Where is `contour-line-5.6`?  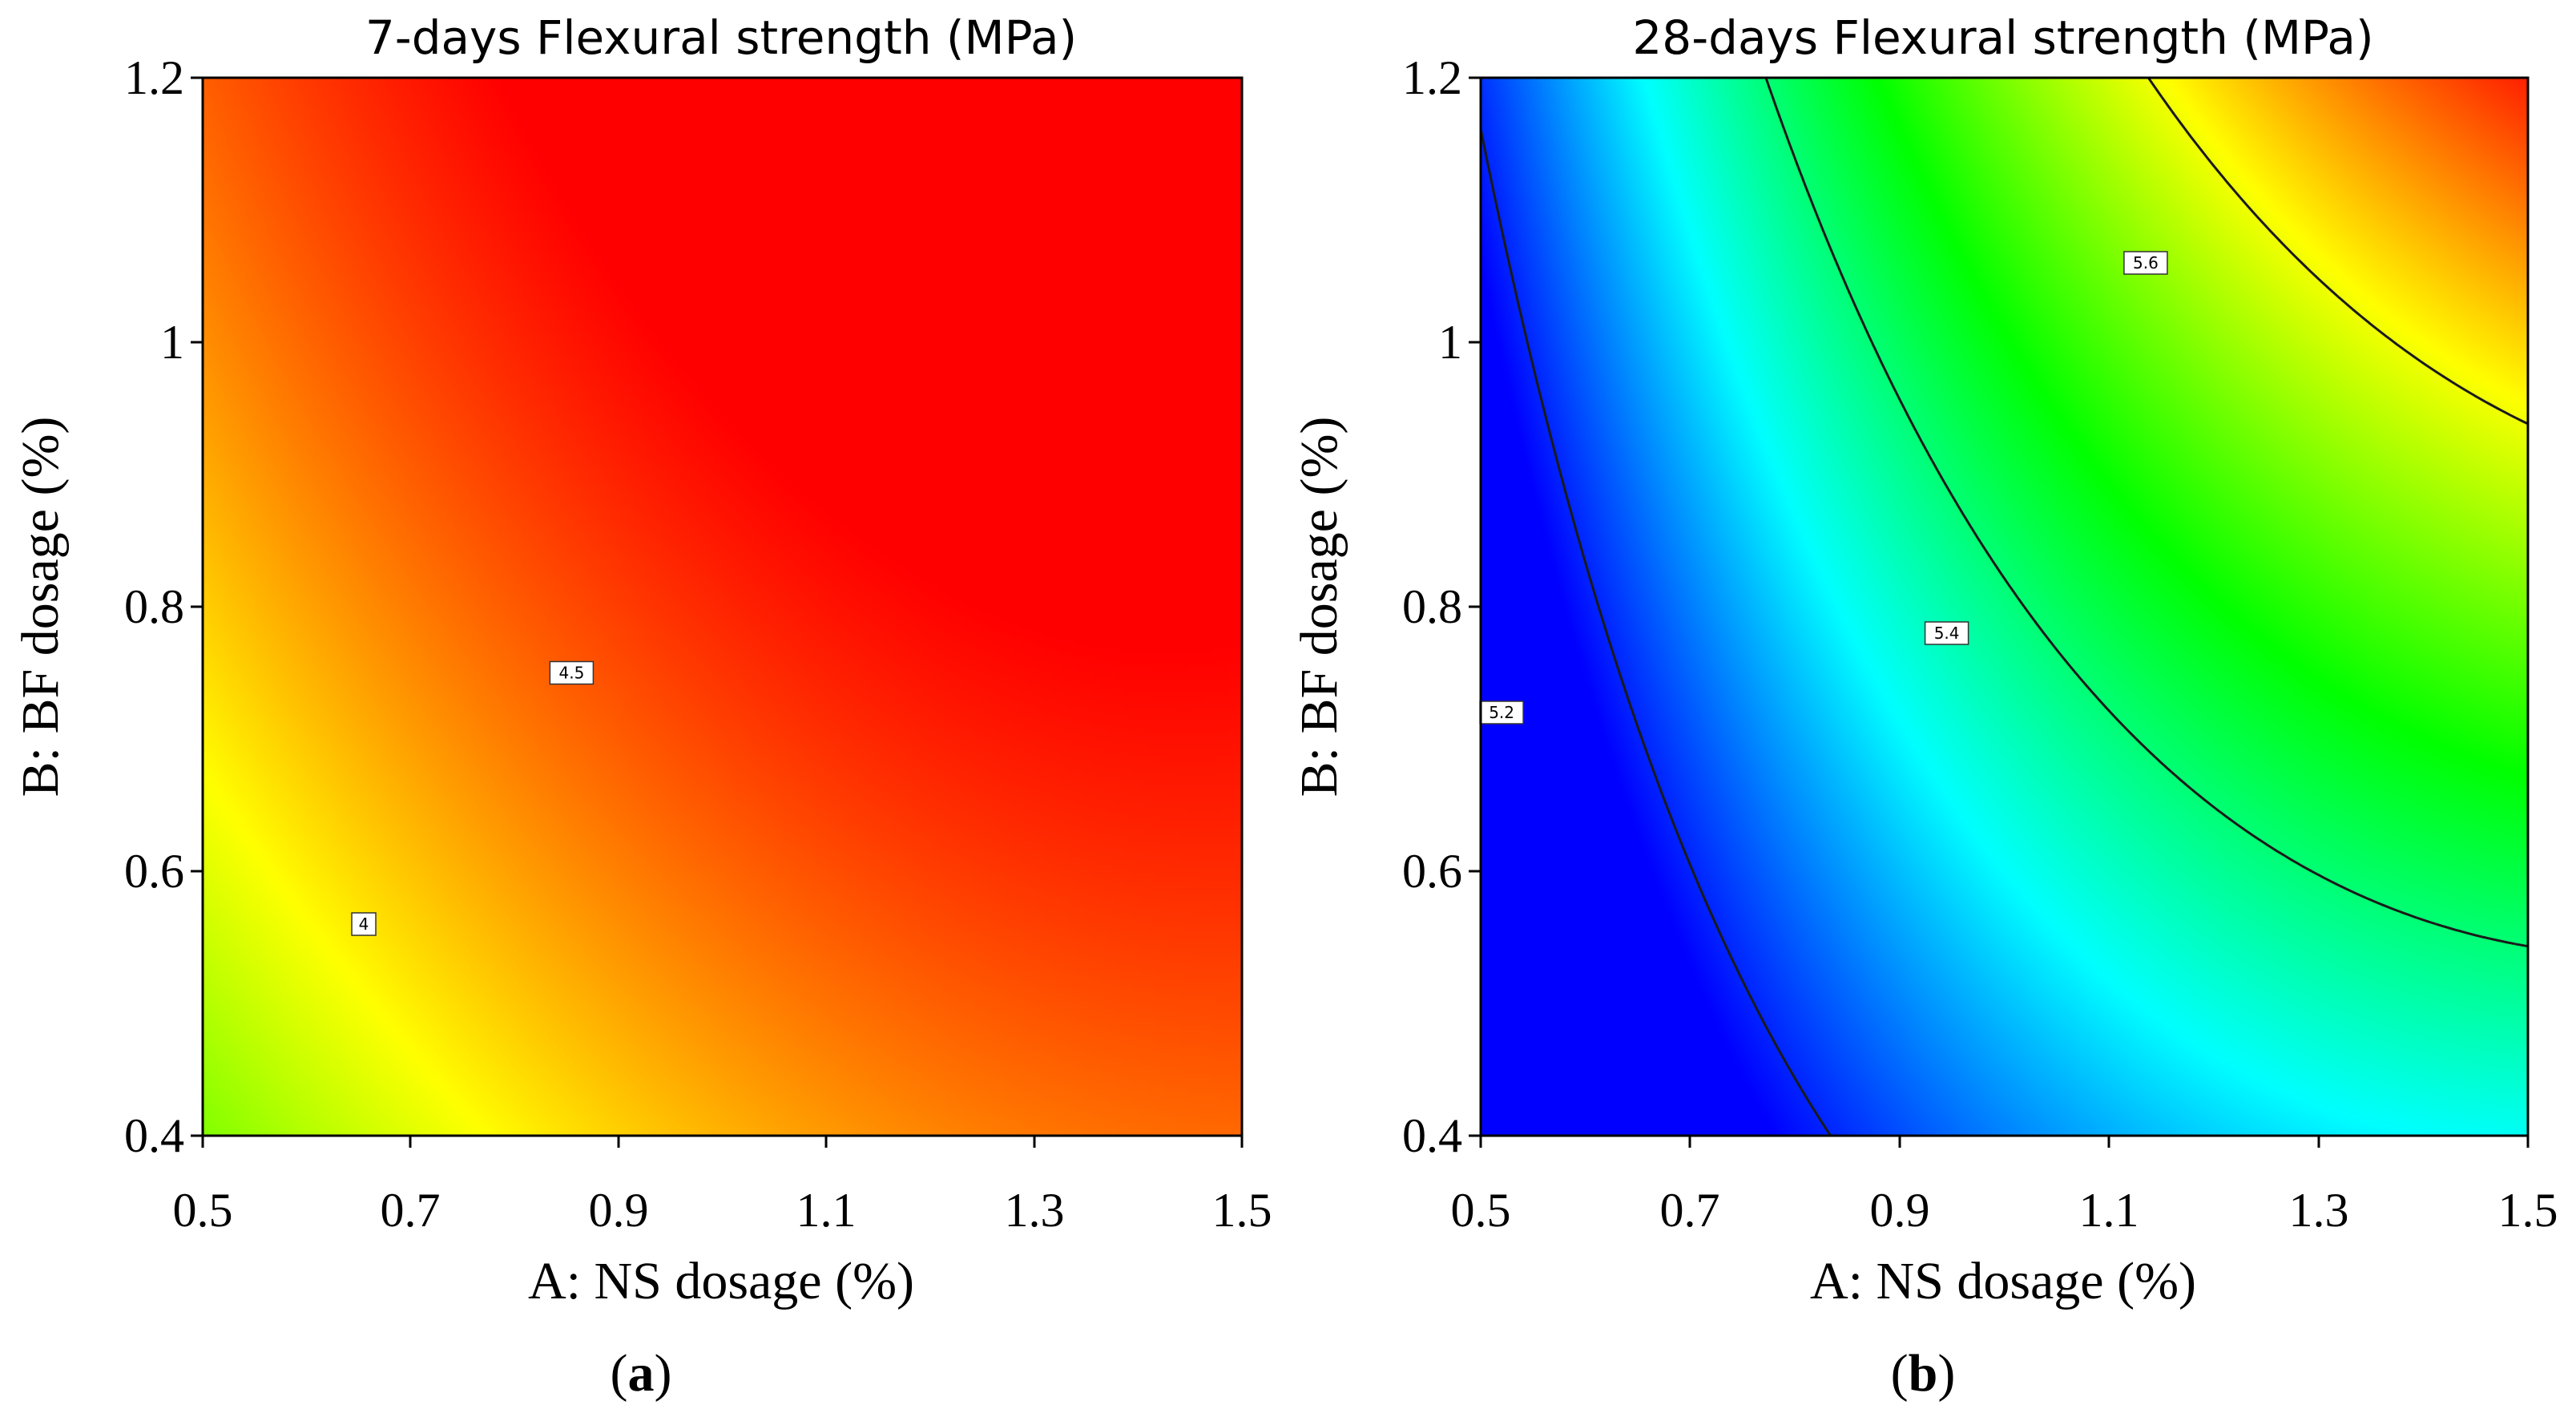 contour-line-5.6 is located at coordinates (2338, 252).